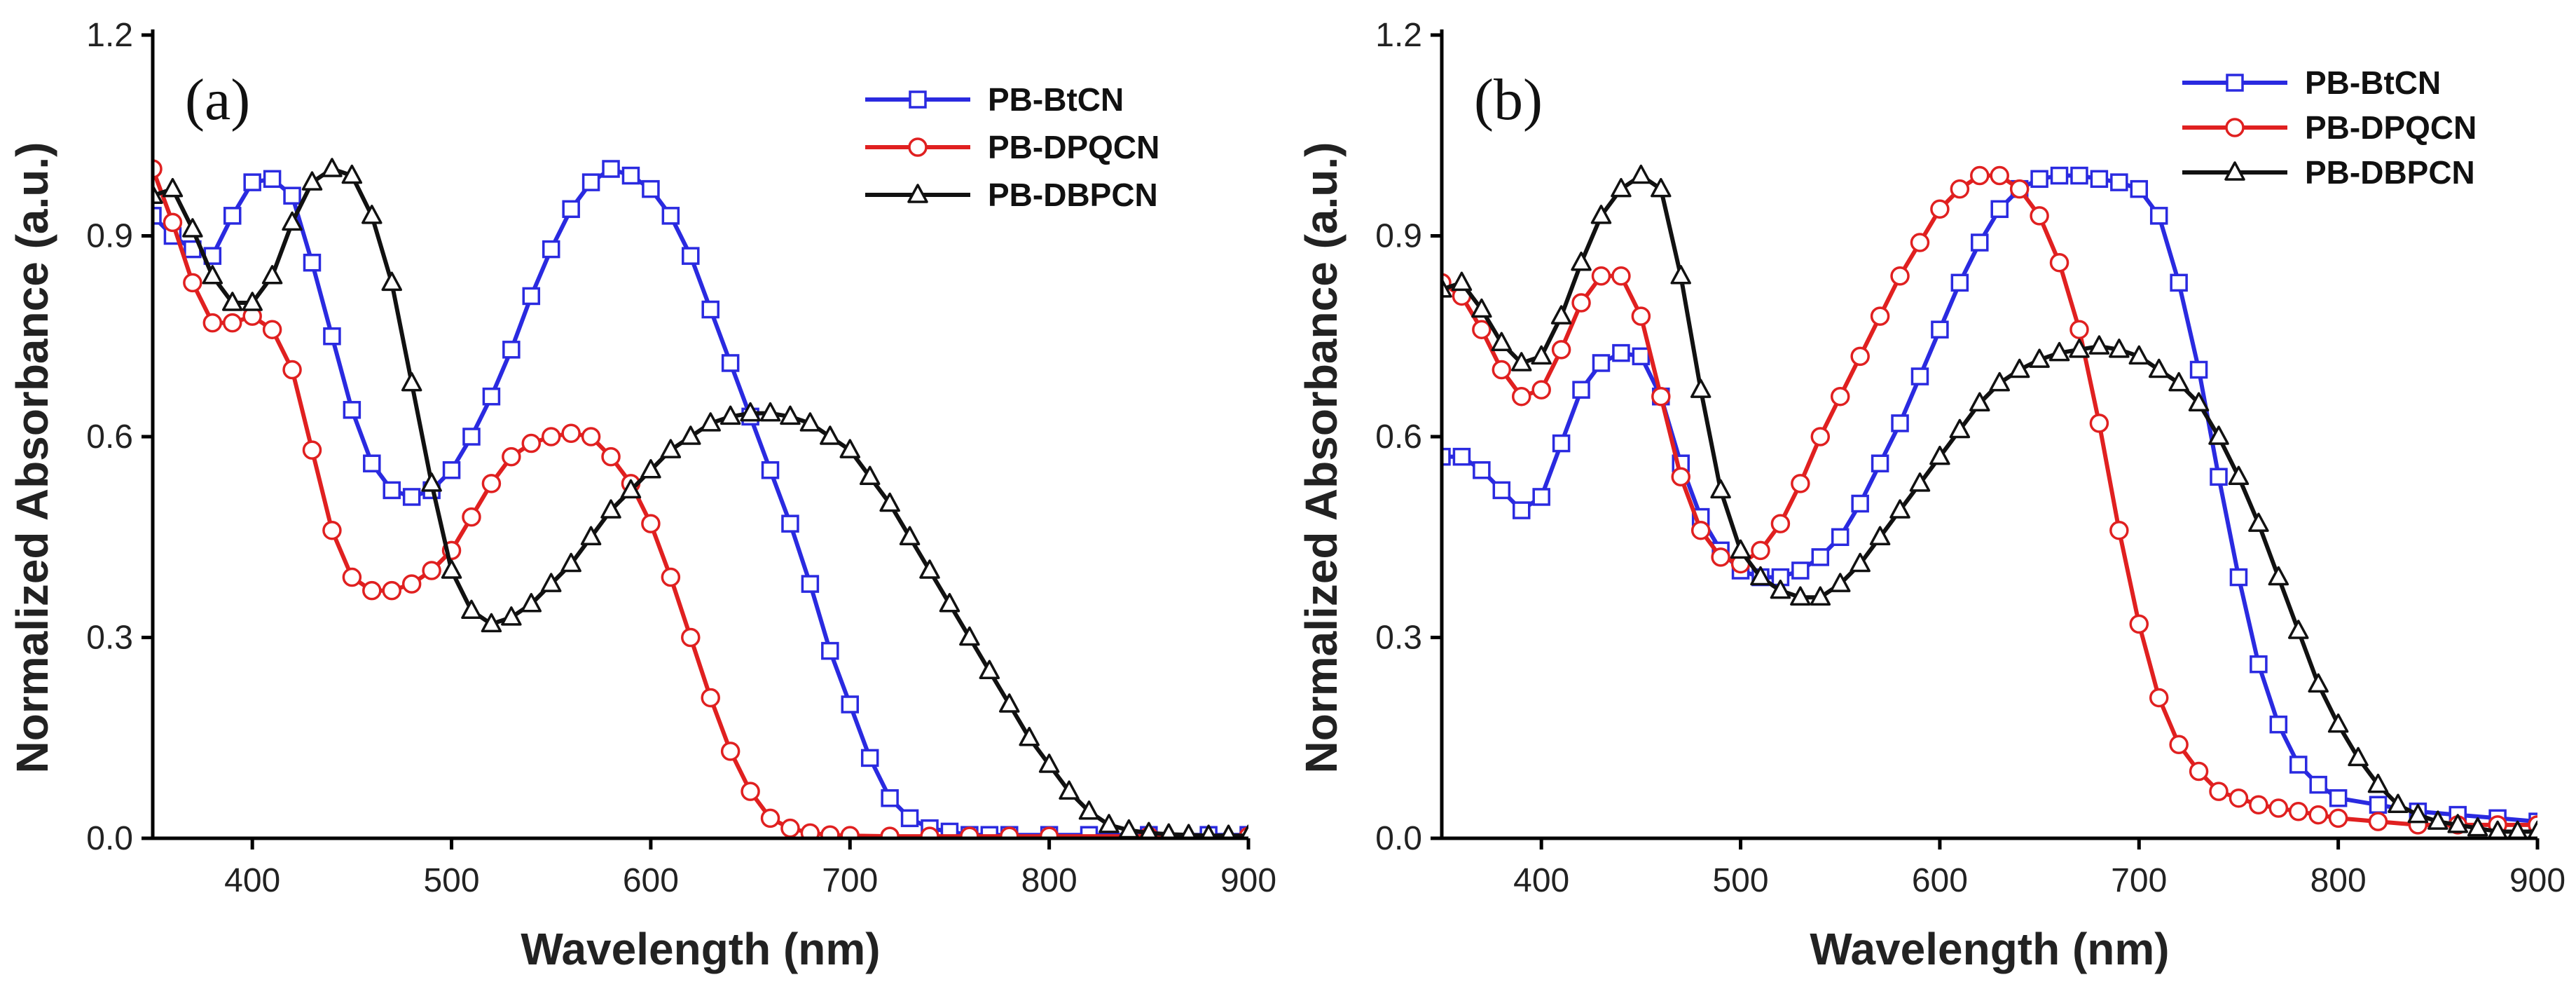 The image size is (2576, 1003). I want to click on legend-label: PB-BtCN, so click(2373, 82).